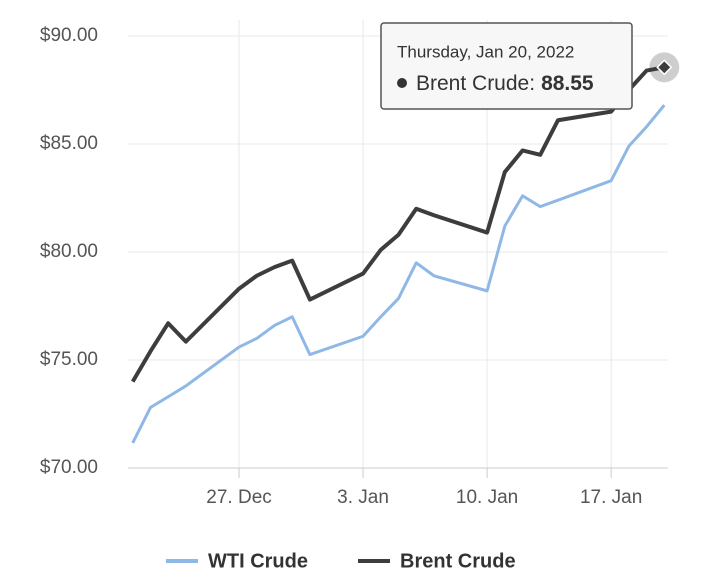 The image size is (702, 586). Describe the element at coordinates (475, 83) in the screenshot. I see `tooltip-label: Brent Crude:` at that location.